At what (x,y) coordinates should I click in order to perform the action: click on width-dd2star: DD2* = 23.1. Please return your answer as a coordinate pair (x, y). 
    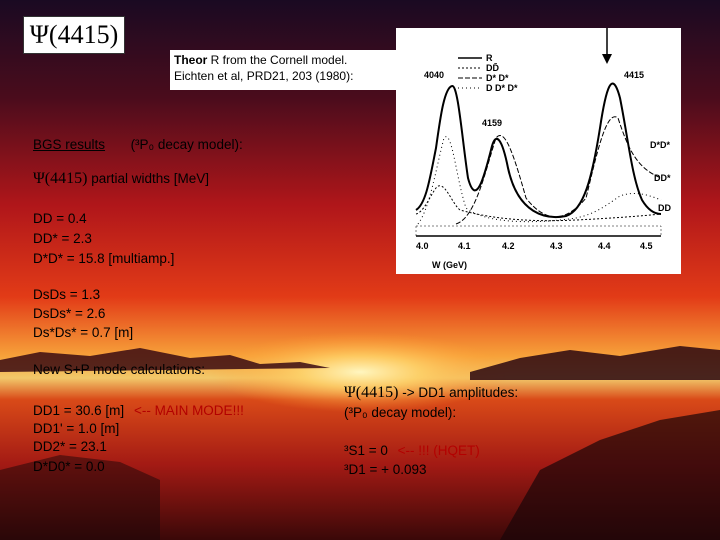
    Looking at the image, I should click on (70, 446).